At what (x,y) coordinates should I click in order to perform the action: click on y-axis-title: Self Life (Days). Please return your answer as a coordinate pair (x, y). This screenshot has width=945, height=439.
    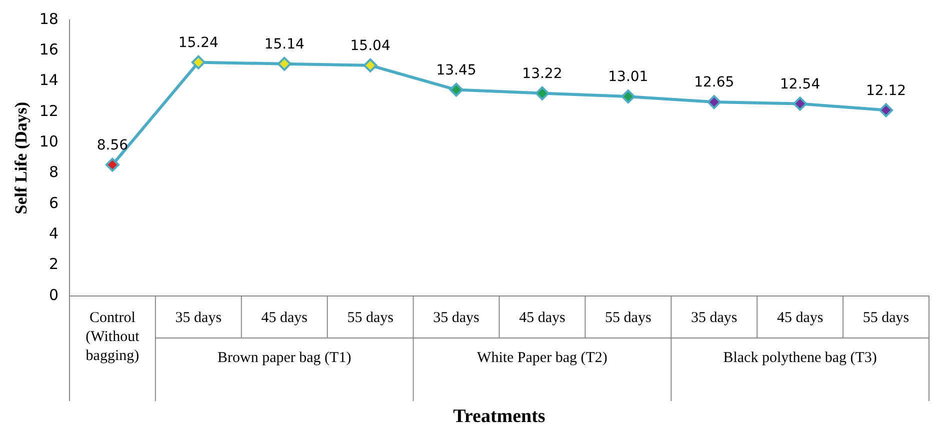
    Looking at the image, I should click on (21, 158).